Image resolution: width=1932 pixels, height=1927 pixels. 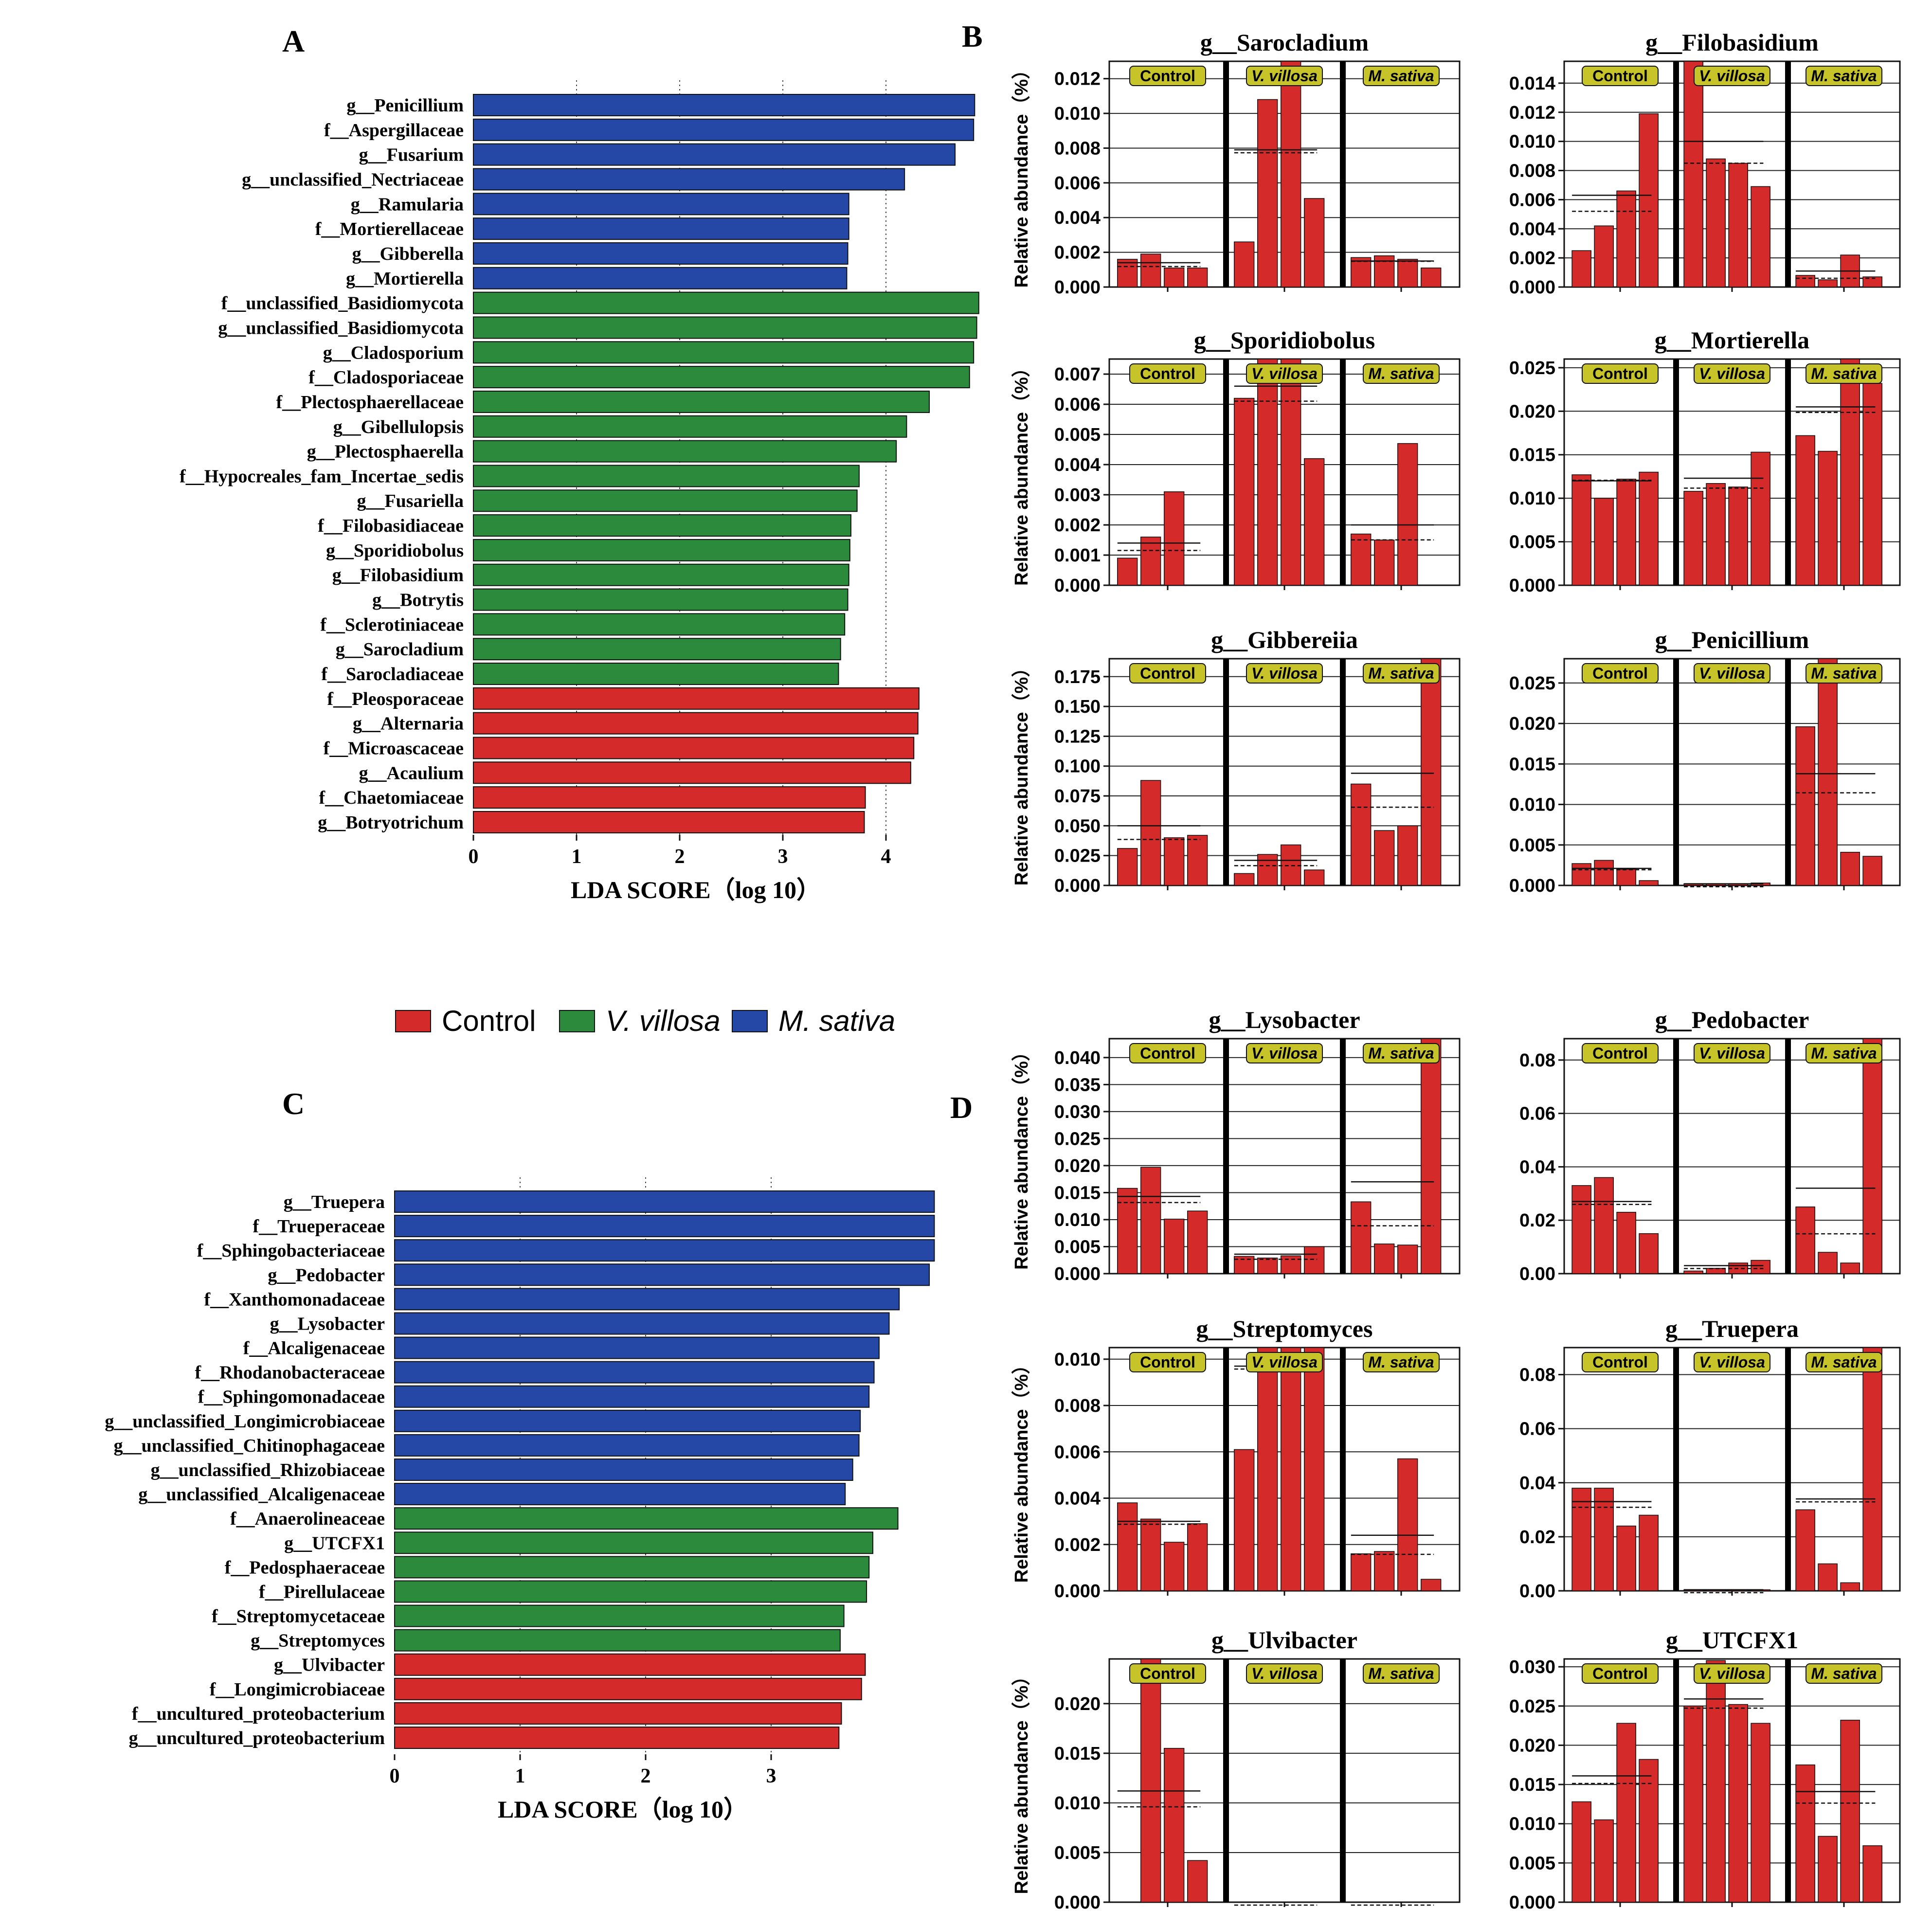 What do you see at coordinates (1077, 1545) in the screenshot?
I see `y-tick-label: 0.002` at bounding box center [1077, 1545].